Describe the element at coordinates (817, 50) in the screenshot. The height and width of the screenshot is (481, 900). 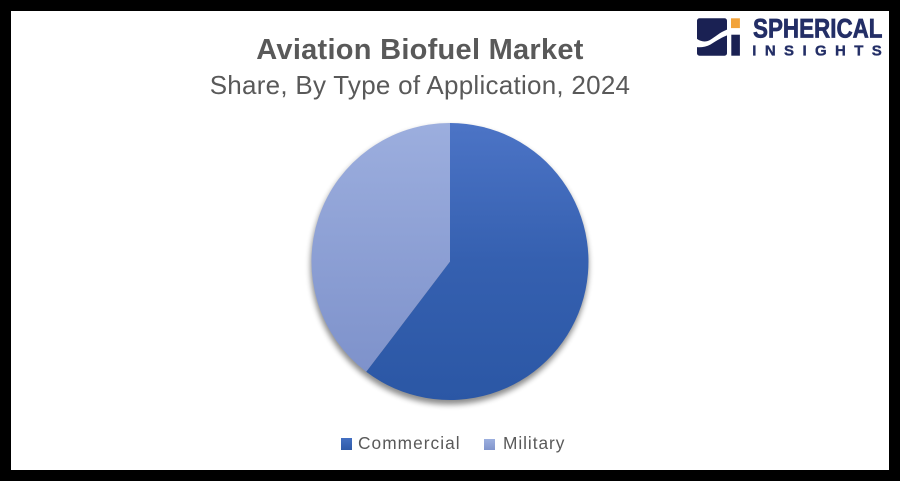
I see `svg-text: INSIGHTS` at that location.